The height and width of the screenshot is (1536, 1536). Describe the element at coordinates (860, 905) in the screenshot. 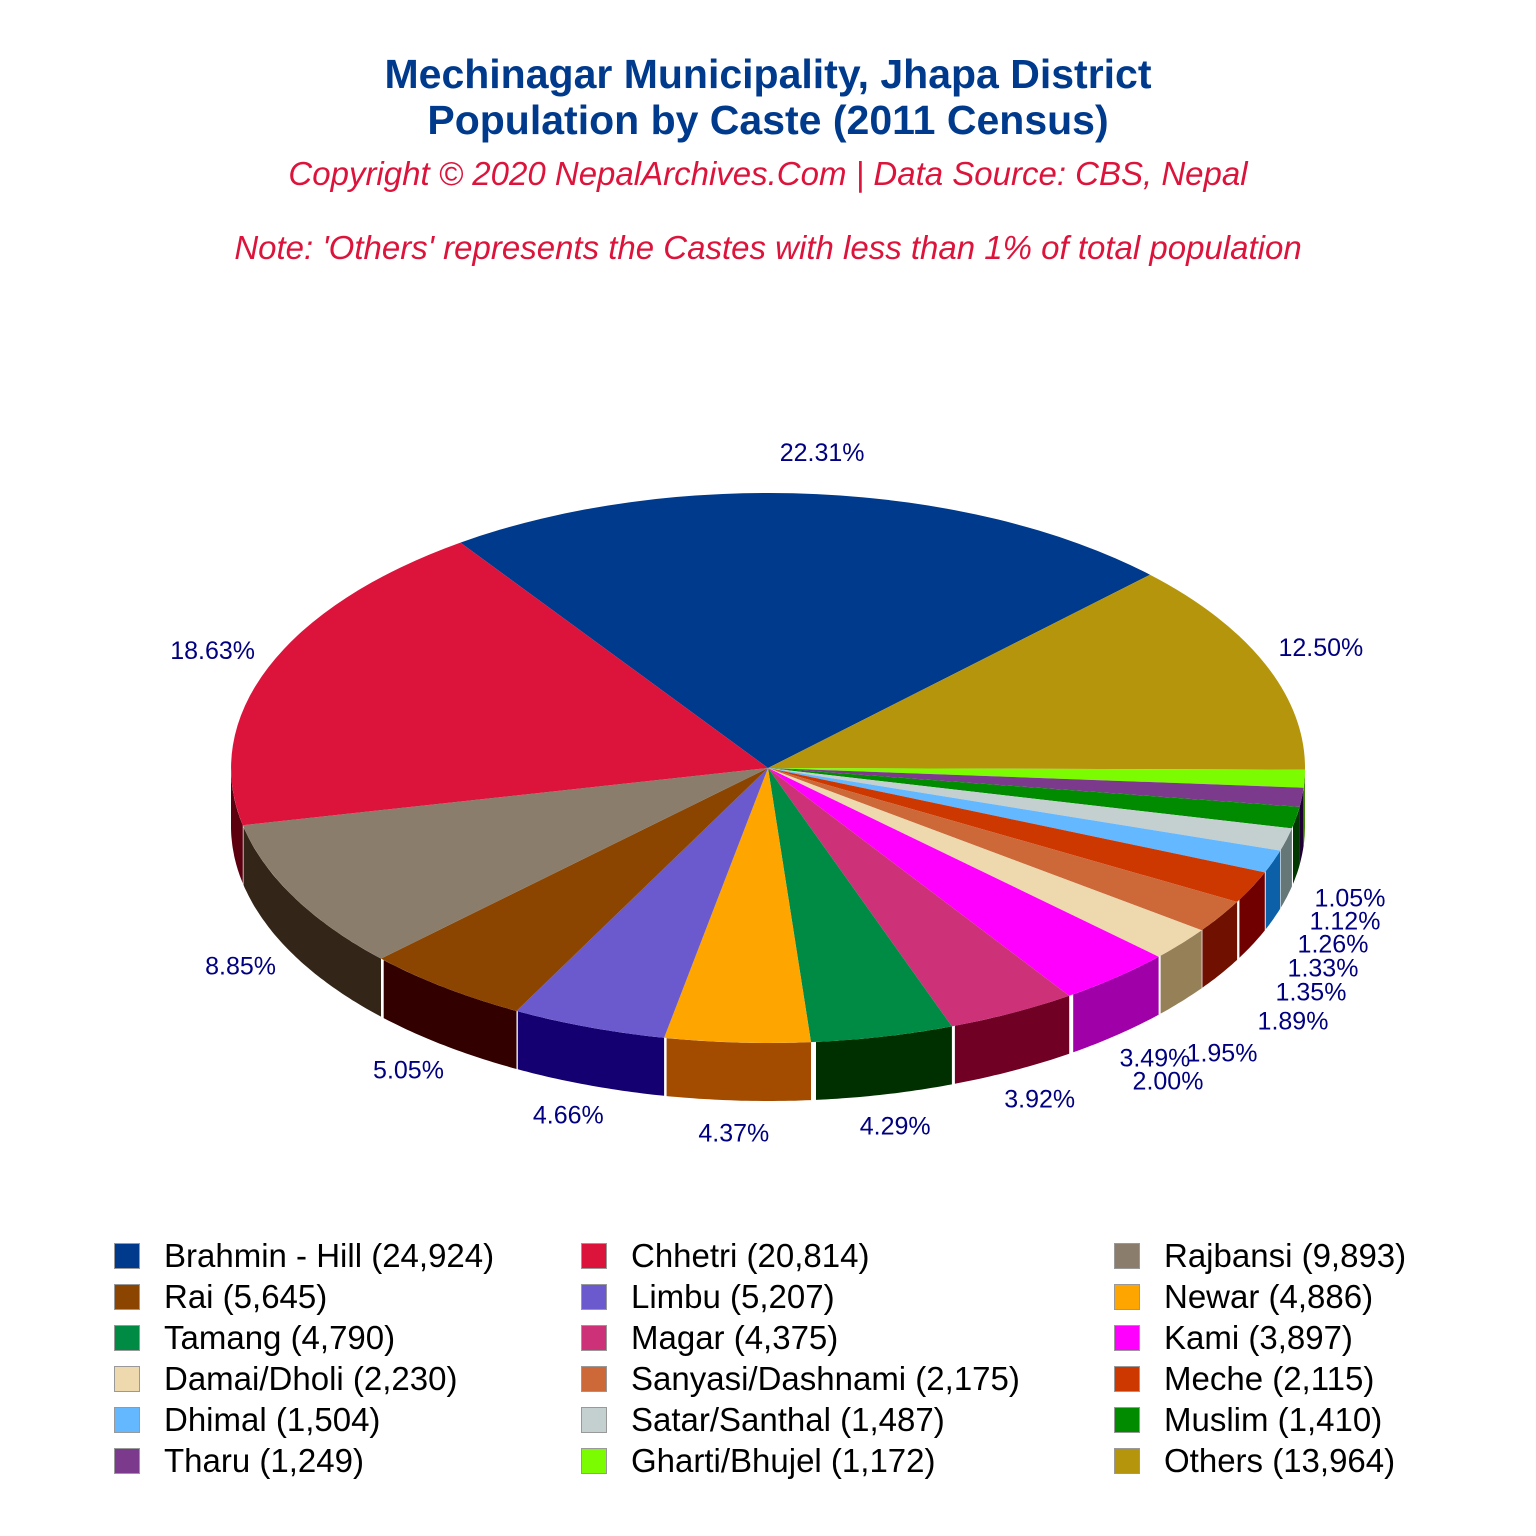

I see `pie-slice-tamang` at that location.